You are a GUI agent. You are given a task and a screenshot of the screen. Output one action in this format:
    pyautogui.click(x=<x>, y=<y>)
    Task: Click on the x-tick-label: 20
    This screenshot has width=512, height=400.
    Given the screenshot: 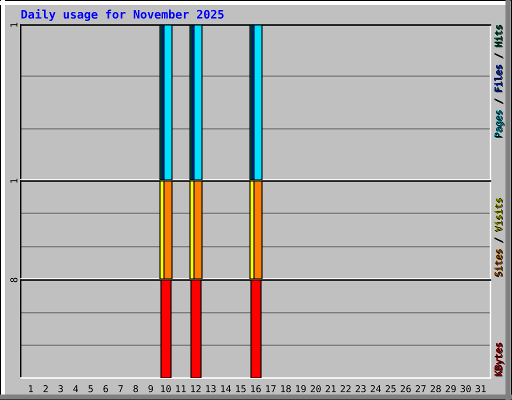 What is the action you would take?
    pyautogui.click(x=315, y=388)
    